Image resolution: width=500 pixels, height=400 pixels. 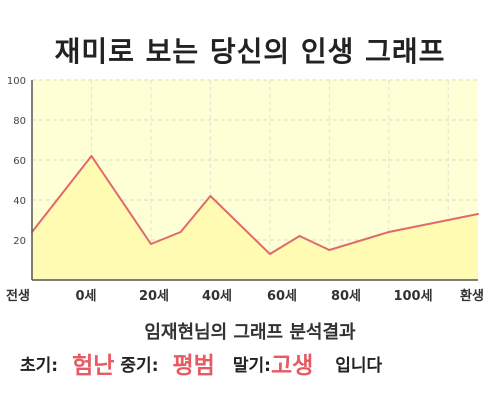 What do you see at coordinates (251, 365) in the screenshot?
I see `late-label: 말기:` at bounding box center [251, 365].